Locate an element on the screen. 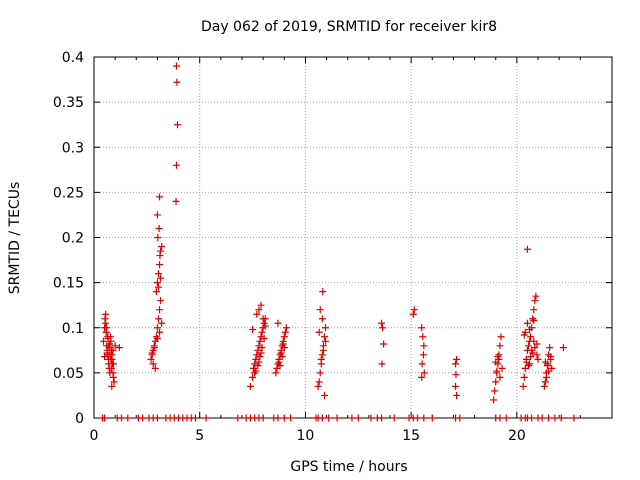 The width and height of the screenshot is (640, 480). y-axis-label: SRMTID / TECUs is located at coordinates (15, 238).